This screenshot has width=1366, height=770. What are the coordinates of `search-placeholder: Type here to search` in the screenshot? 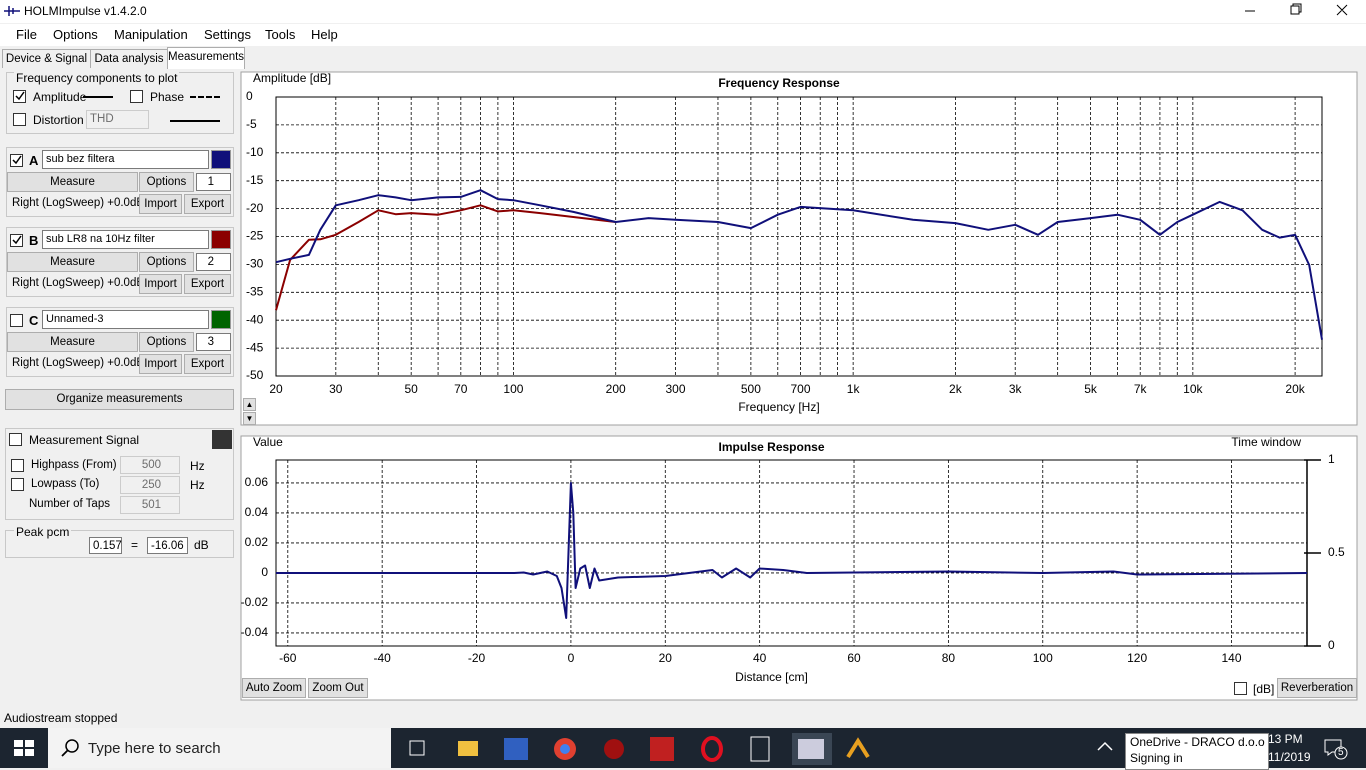 It's located at (154, 748).